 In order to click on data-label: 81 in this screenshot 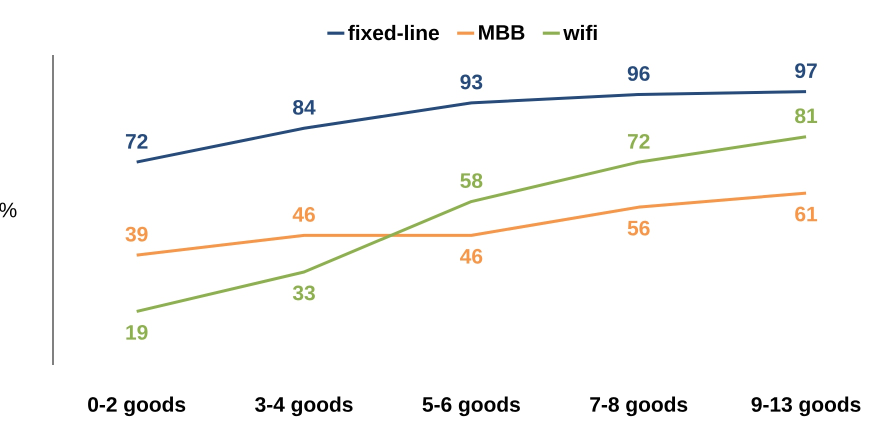, I will do `click(806, 116)`.